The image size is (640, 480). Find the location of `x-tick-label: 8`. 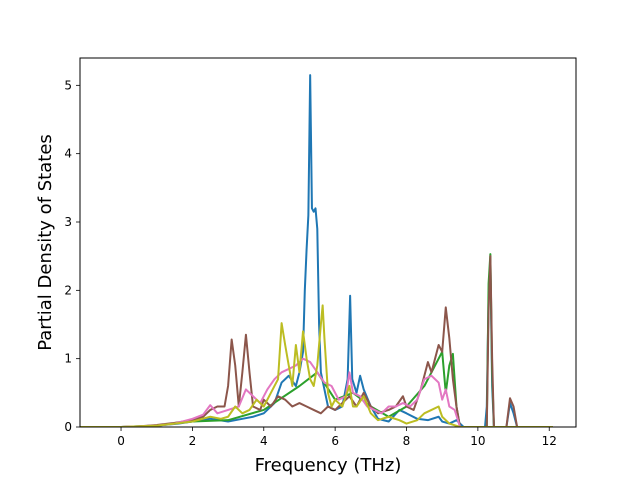

x-tick-label: 8 is located at coordinates (407, 441).